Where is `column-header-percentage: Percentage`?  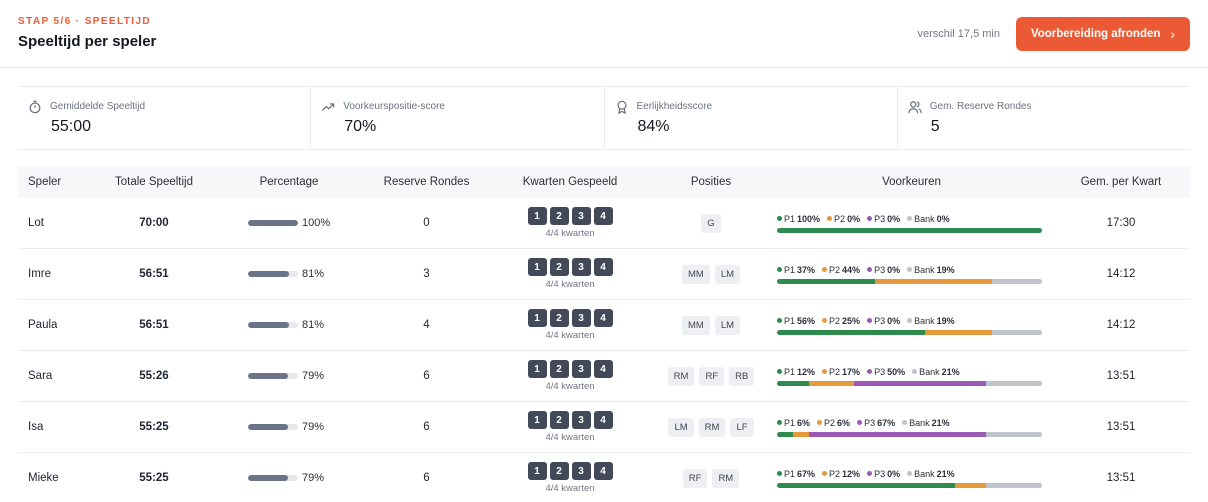 column-header-percentage: Percentage is located at coordinates (289, 182).